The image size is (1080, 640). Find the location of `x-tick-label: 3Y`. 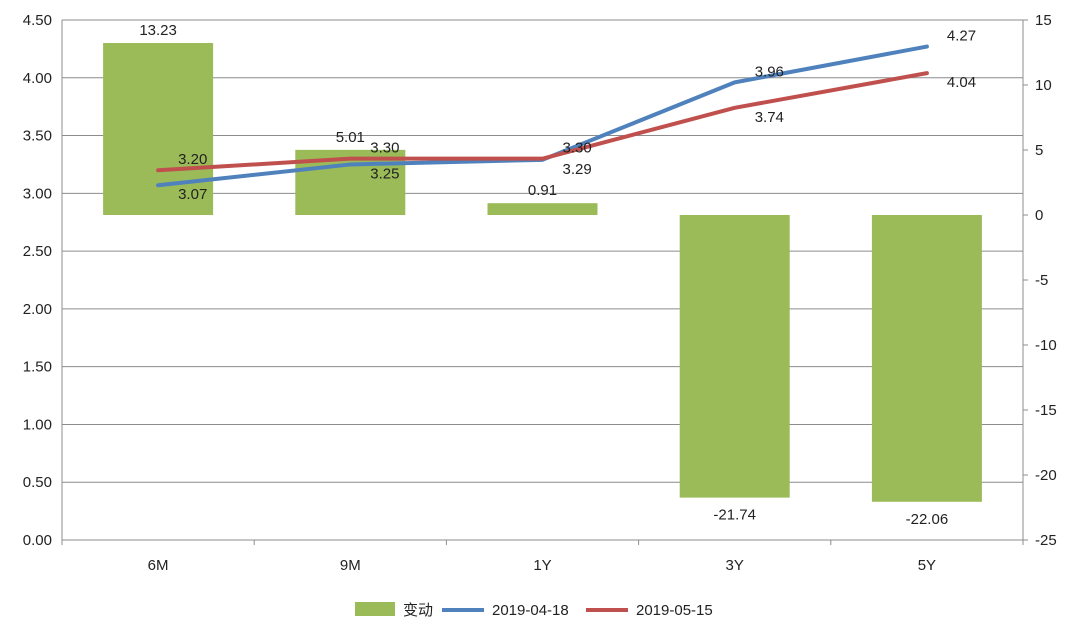

x-tick-label: 3Y is located at coordinates (735, 565).